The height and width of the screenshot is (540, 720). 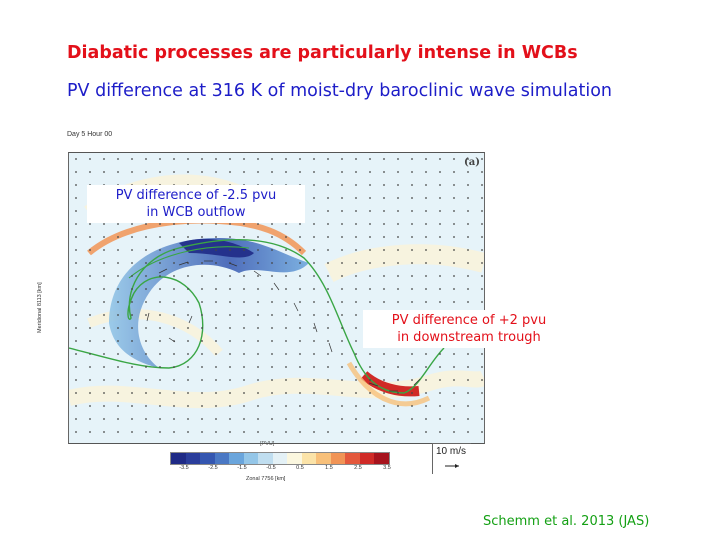 I want to click on wcb-outflow-annotation: PV difference of -2.5 pvu in WCB outflow, so click(x=196, y=204).